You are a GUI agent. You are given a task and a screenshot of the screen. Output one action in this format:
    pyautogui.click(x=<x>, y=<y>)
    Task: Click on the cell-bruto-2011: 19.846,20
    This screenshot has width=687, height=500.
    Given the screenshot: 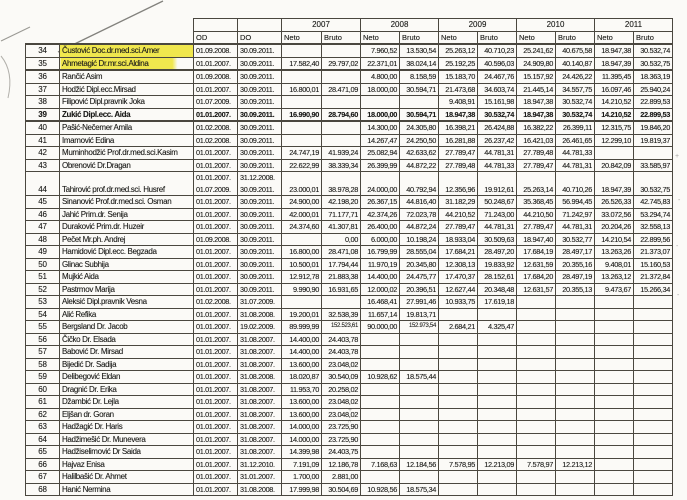 What is the action you would take?
    pyautogui.click(x=653, y=127)
    